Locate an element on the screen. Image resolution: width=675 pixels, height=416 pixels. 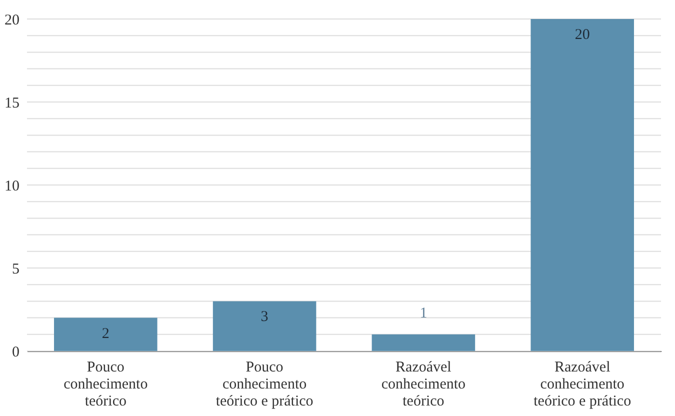
y-tick-label: 20 is located at coordinates (12, 20).